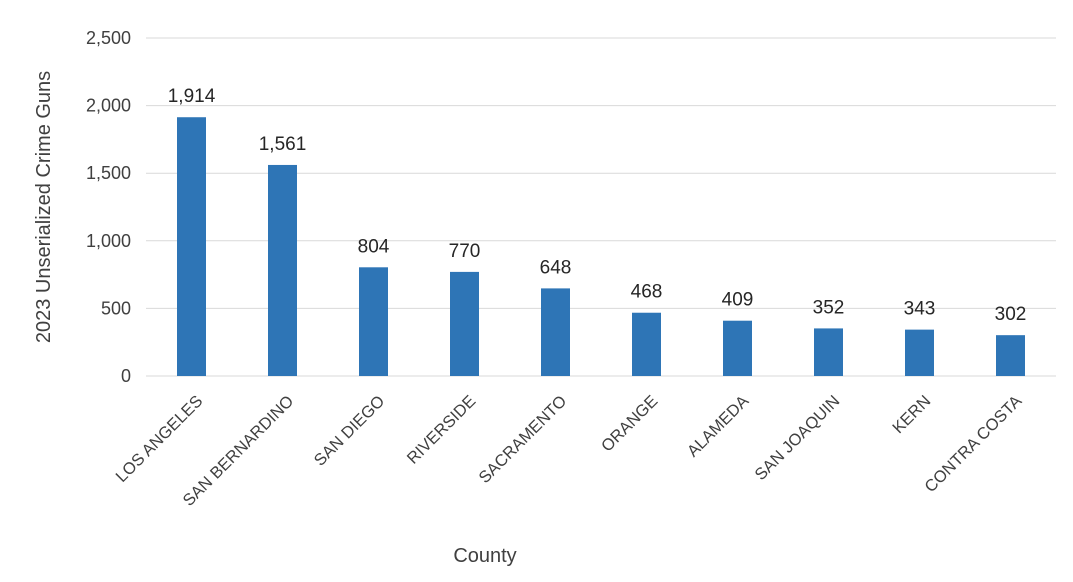  Describe the element at coordinates (718, 426) in the screenshot. I see `x-category-label: ALAMEDA` at that location.